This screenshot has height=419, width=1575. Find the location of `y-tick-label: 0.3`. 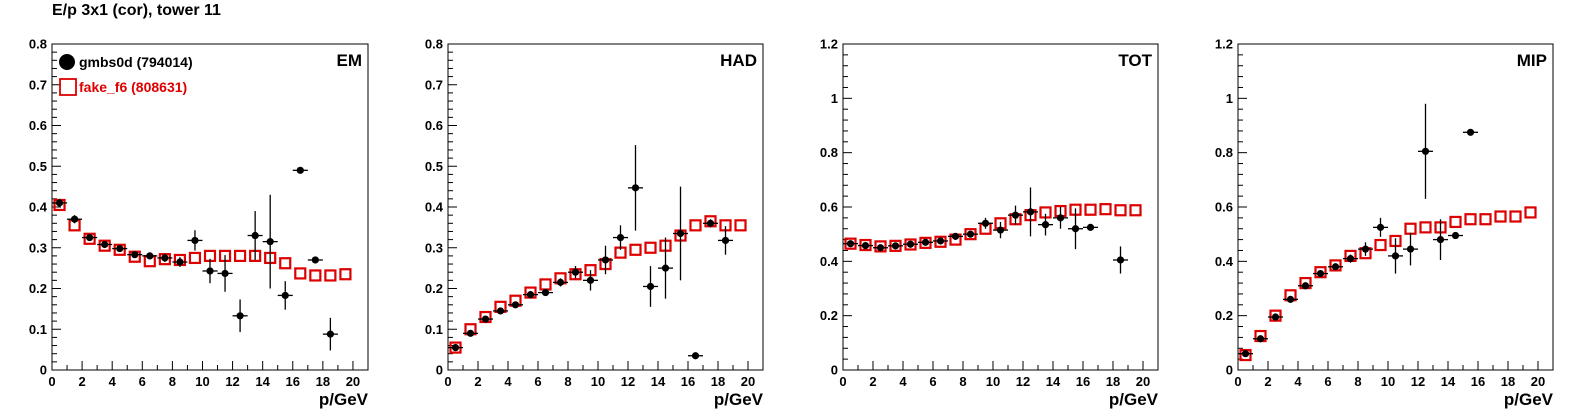

y-tick-label: 0.3 is located at coordinates (434, 247).